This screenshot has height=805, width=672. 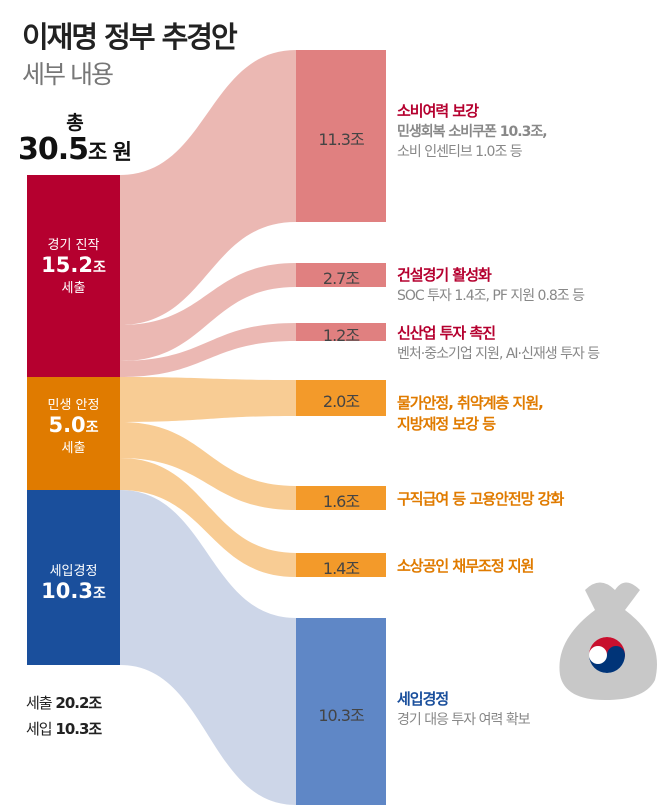 I want to click on source-label-livelihood: 민생 안정 5.0조 세출, so click(x=73, y=427).